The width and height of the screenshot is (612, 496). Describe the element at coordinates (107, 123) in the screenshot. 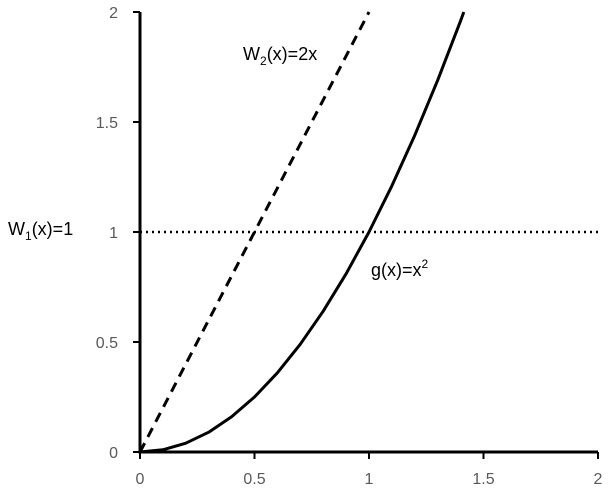

I see `y-tick-label: 1.5` at that location.